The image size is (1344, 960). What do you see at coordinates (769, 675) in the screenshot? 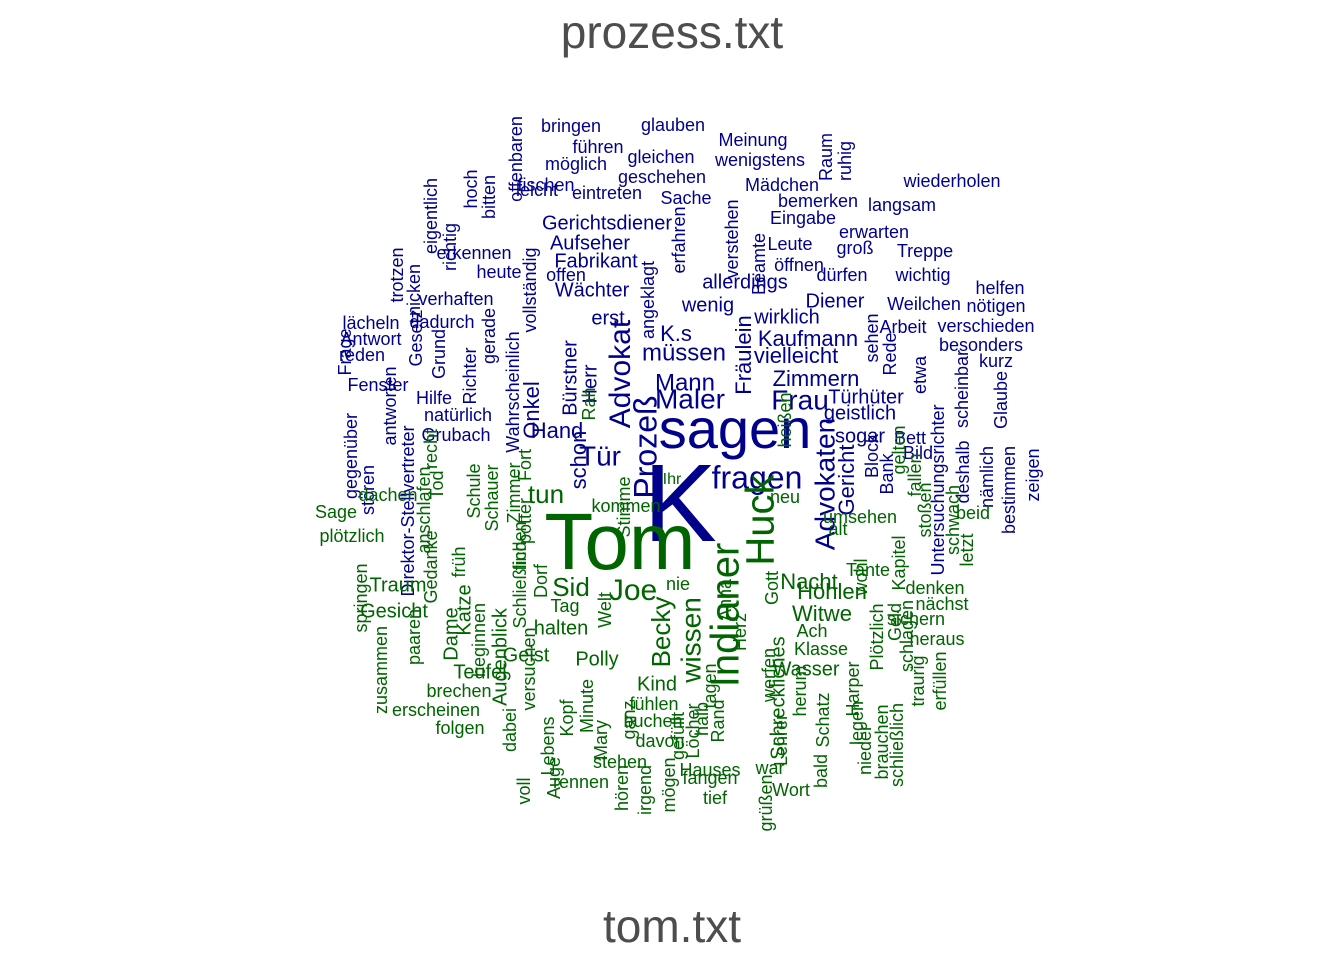
I see `cloud-word: werfen` at bounding box center [769, 675].